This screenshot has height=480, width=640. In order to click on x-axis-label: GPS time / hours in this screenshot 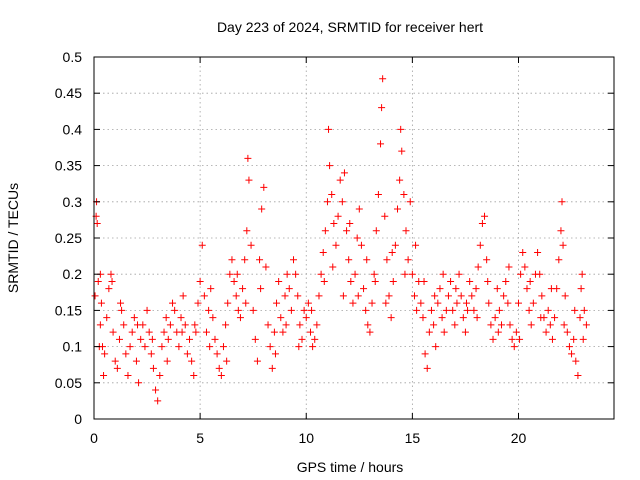, I will do `click(350, 467)`.